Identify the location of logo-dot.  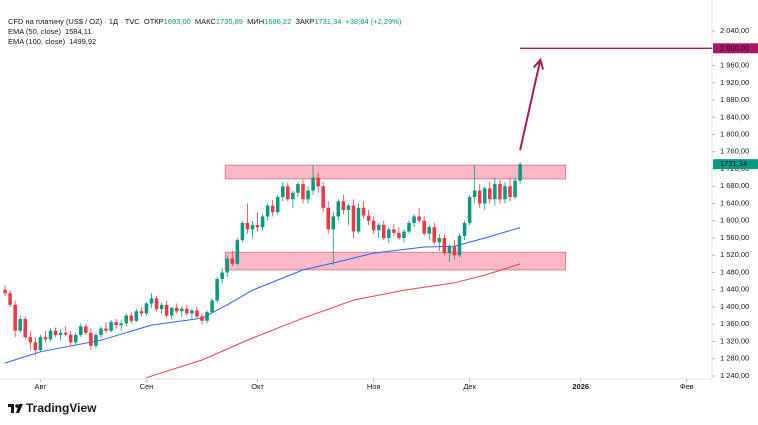
(17, 406).